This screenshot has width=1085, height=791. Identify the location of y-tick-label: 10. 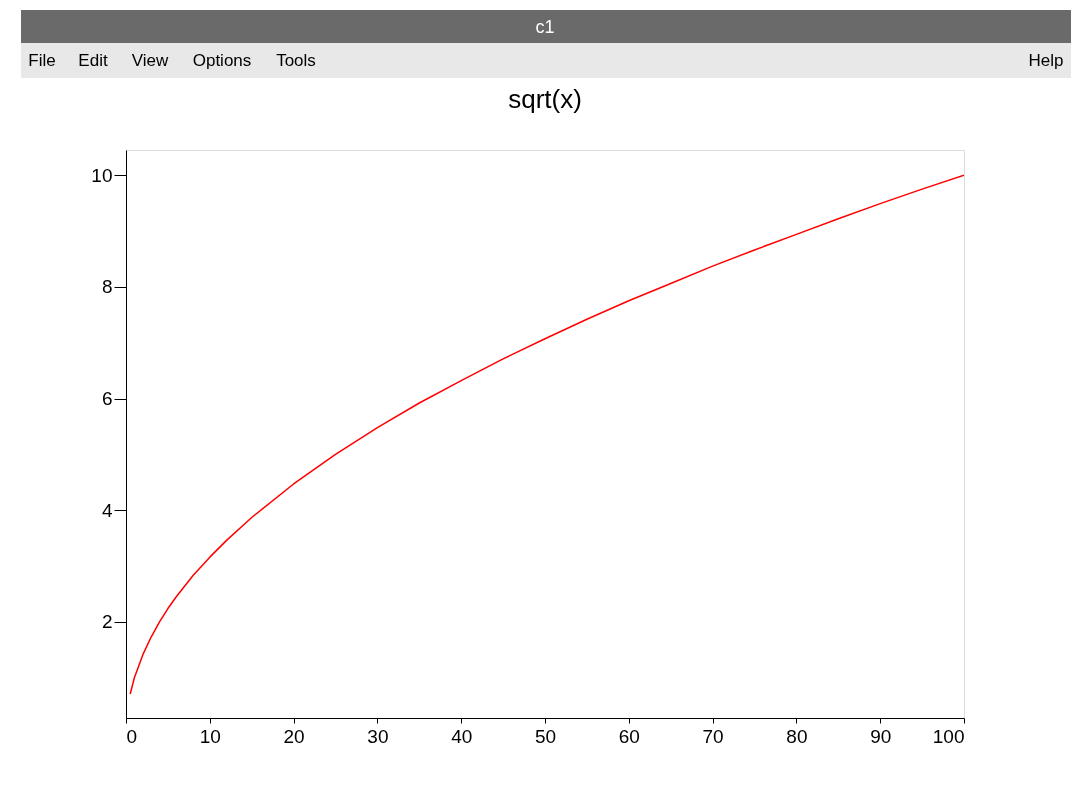
(102, 175).